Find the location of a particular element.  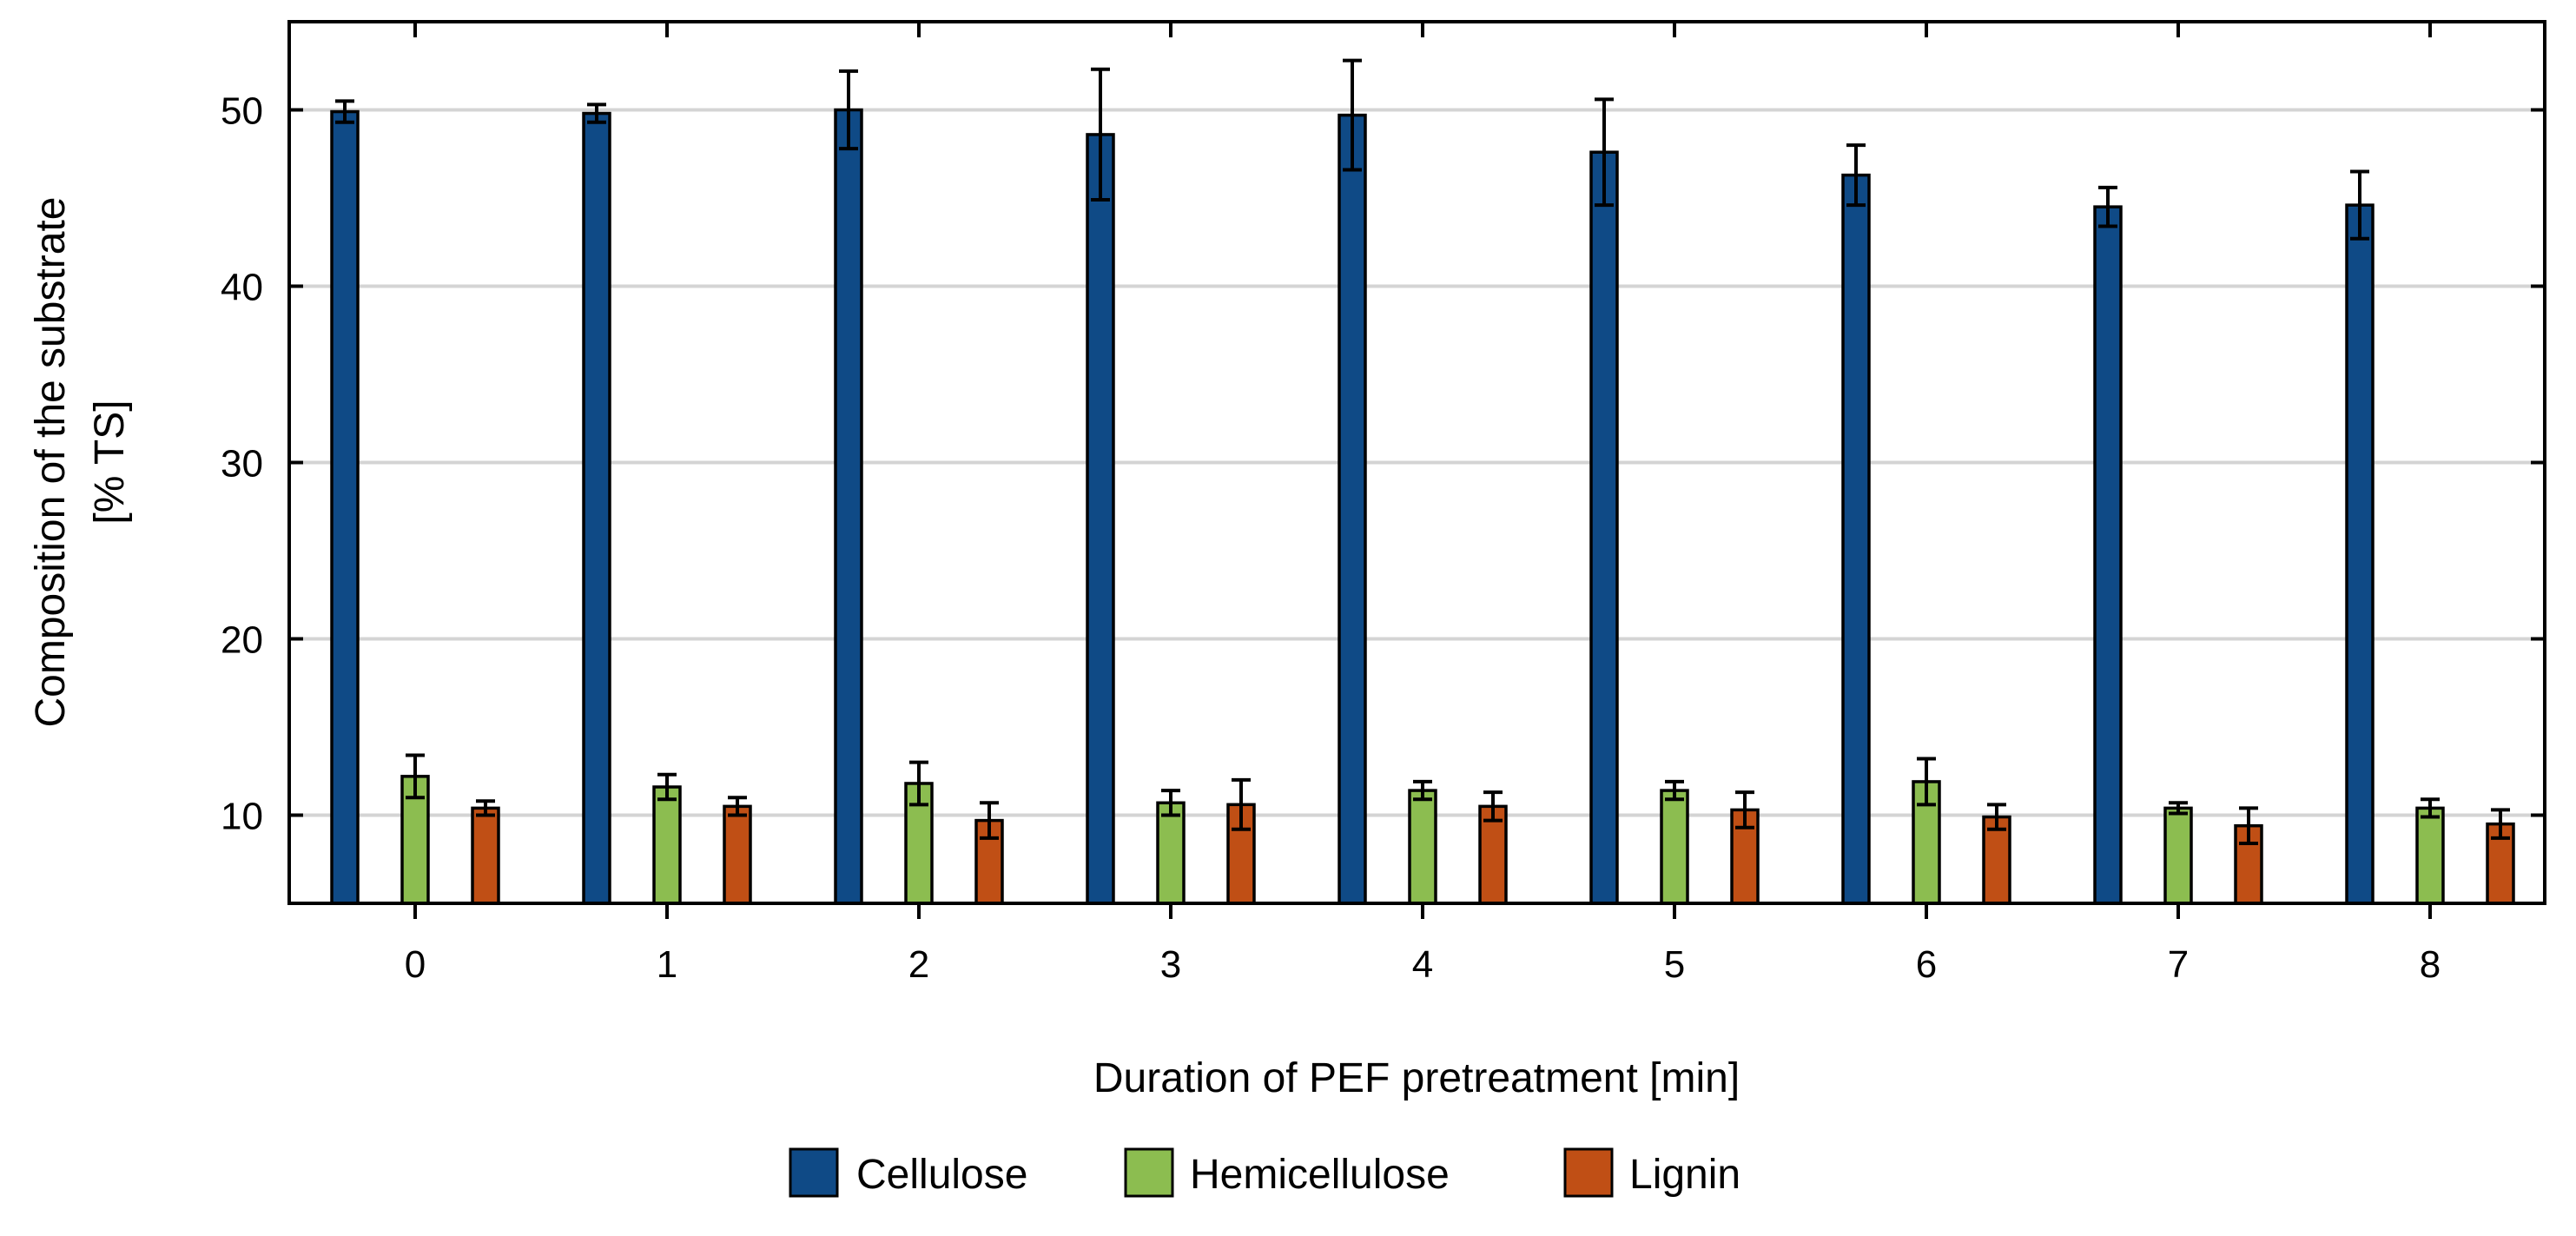

x-tick-label: 6 is located at coordinates (1927, 964).